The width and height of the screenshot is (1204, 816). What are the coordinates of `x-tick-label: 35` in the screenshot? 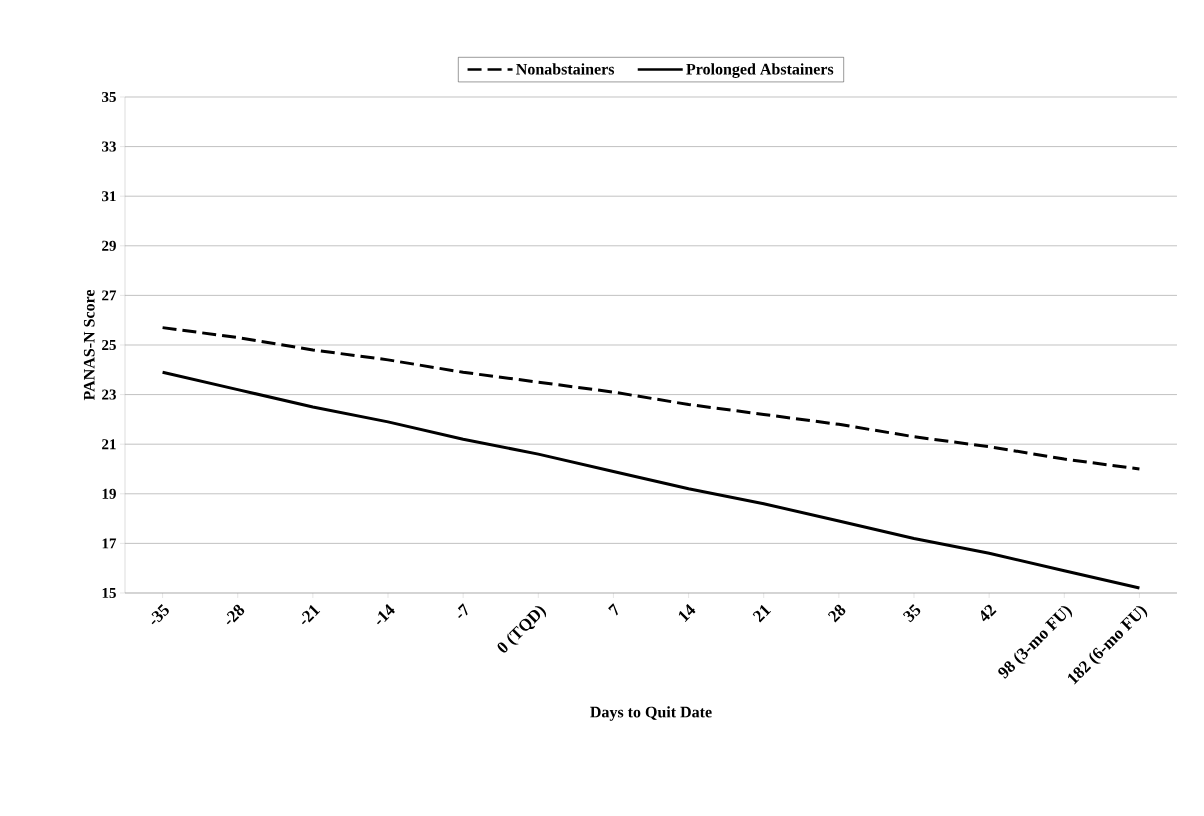 It's located at (911, 613).